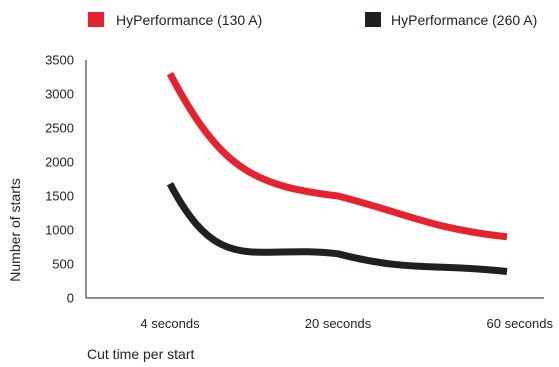 The image size is (559, 367). What do you see at coordinates (189, 20) in the screenshot?
I see `legend-label-130a: HyPerformance (130 A)` at bounding box center [189, 20].